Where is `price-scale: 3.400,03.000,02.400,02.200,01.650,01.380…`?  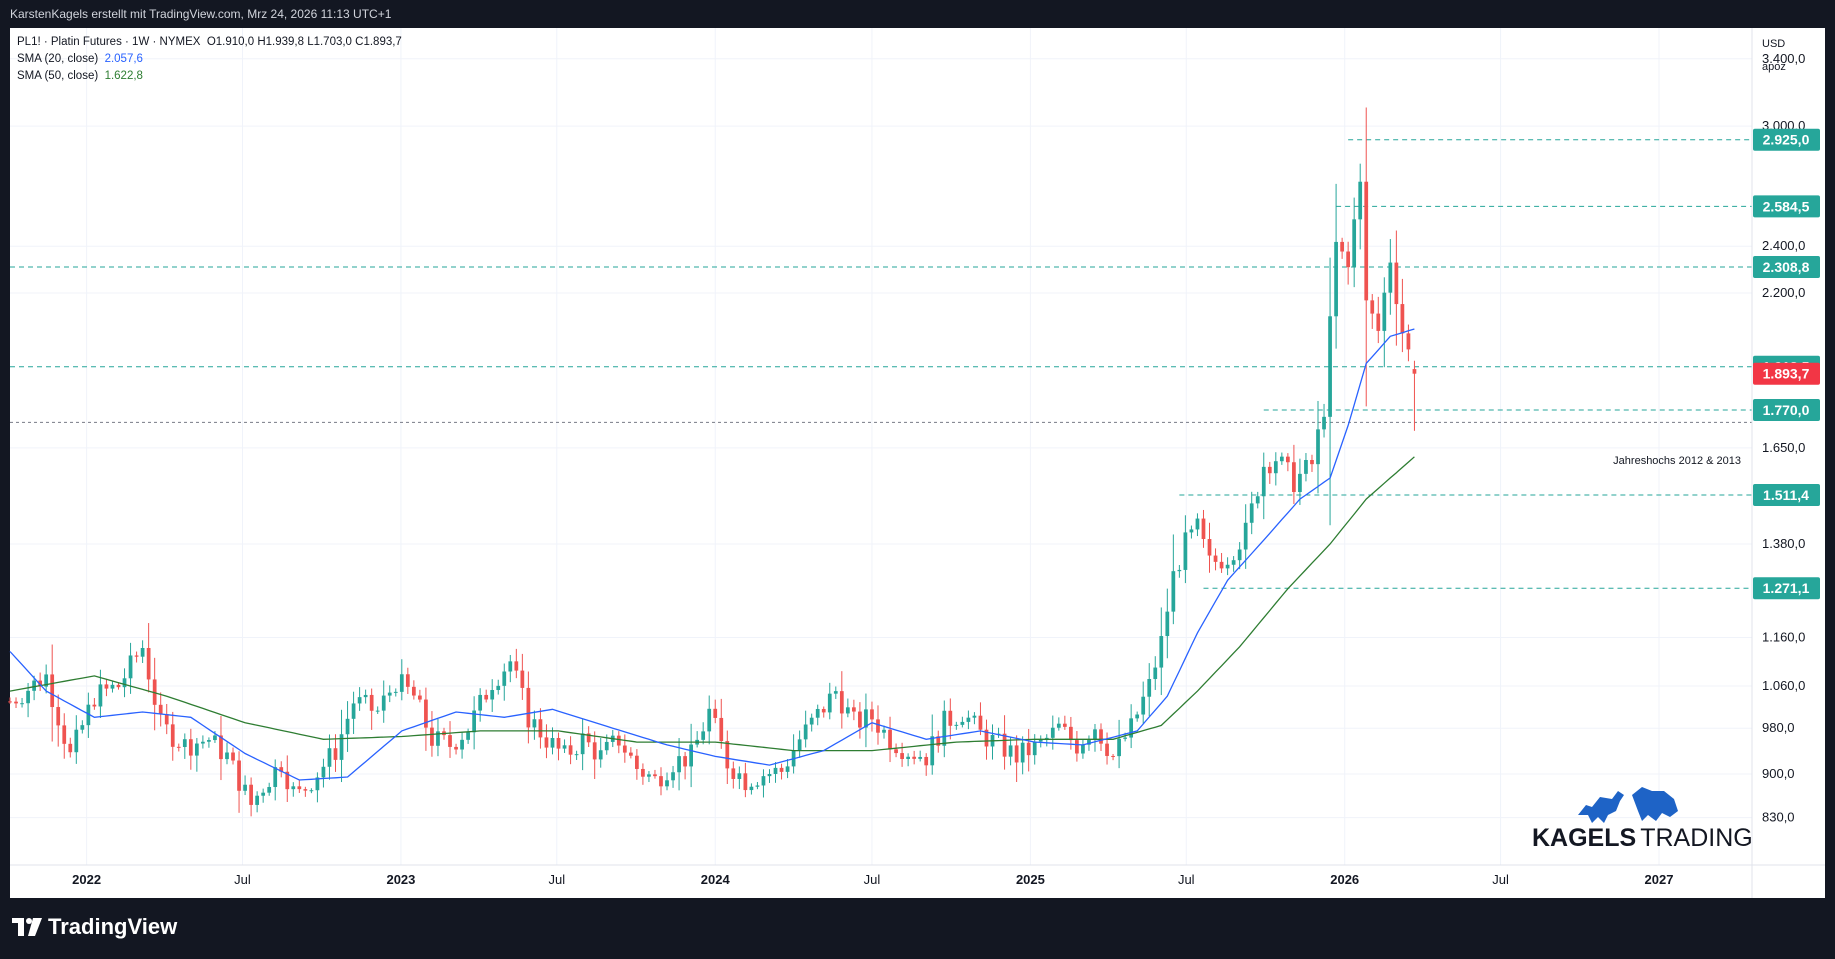 price-scale: 3.400,03.000,02.400,02.200,01.650,01.380… is located at coordinates (1783, 438).